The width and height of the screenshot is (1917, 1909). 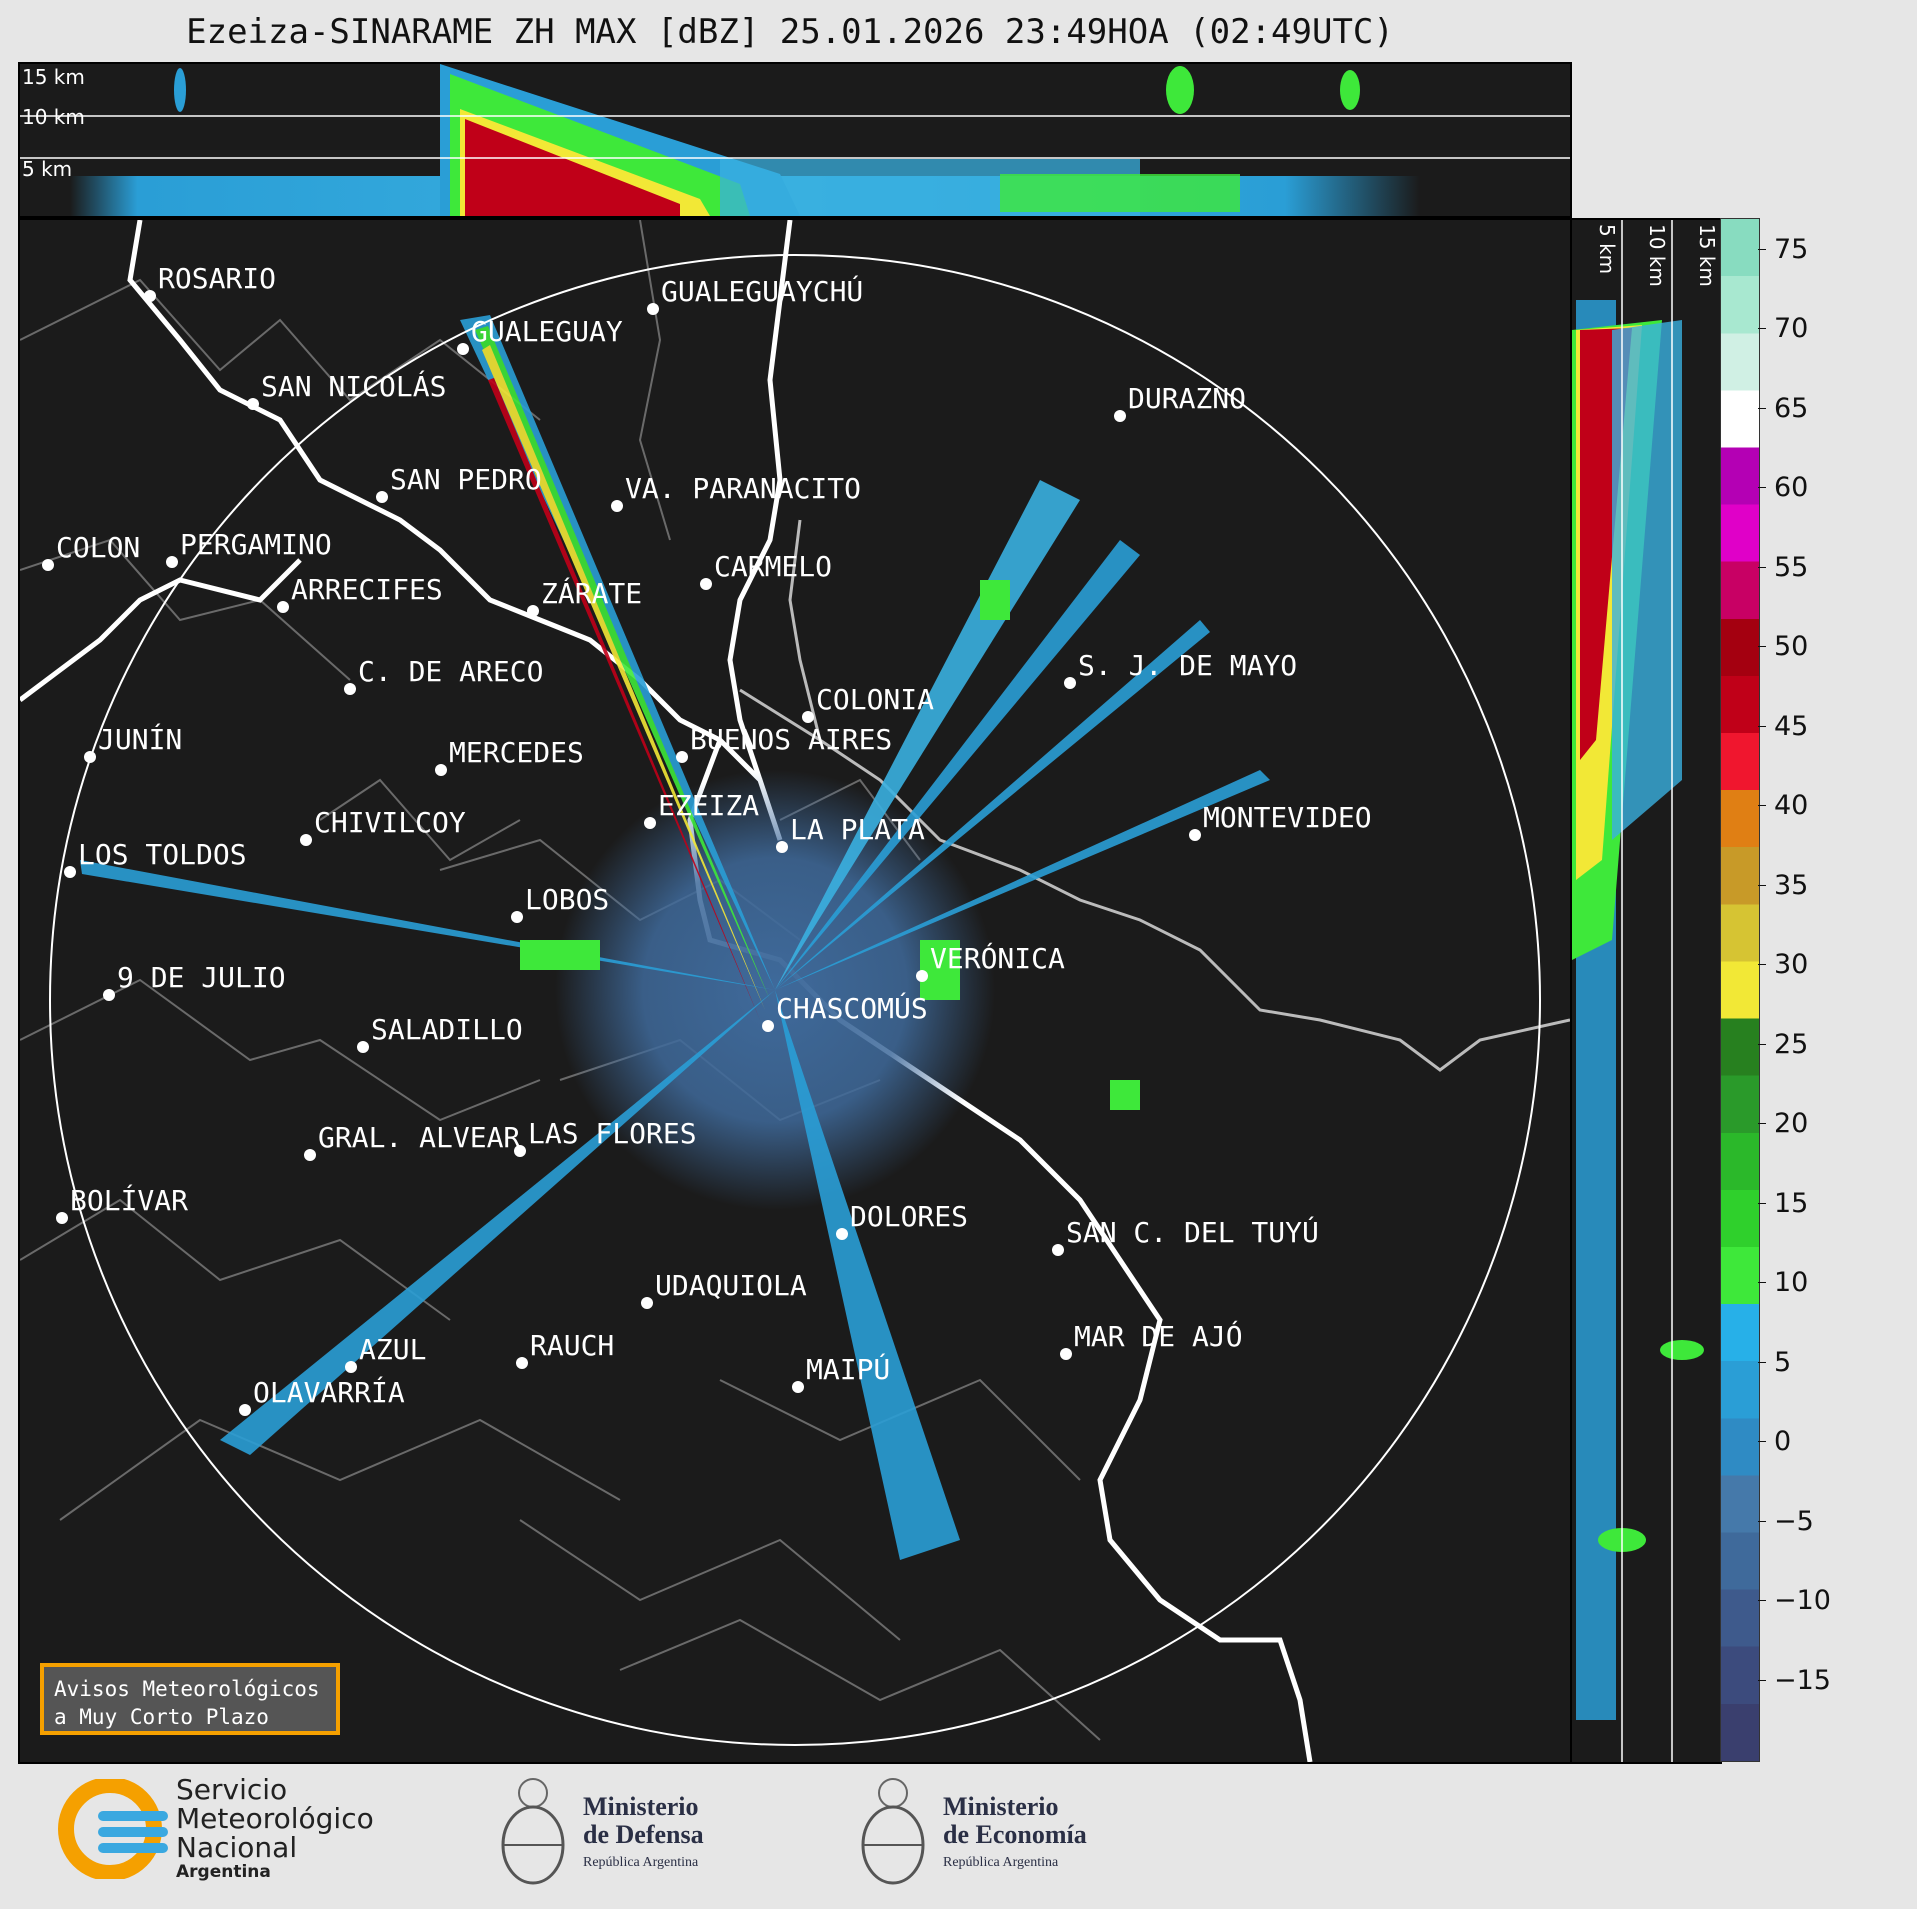 What do you see at coordinates (567, 899) in the screenshot?
I see `city-label: LOBOS` at bounding box center [567, 899].